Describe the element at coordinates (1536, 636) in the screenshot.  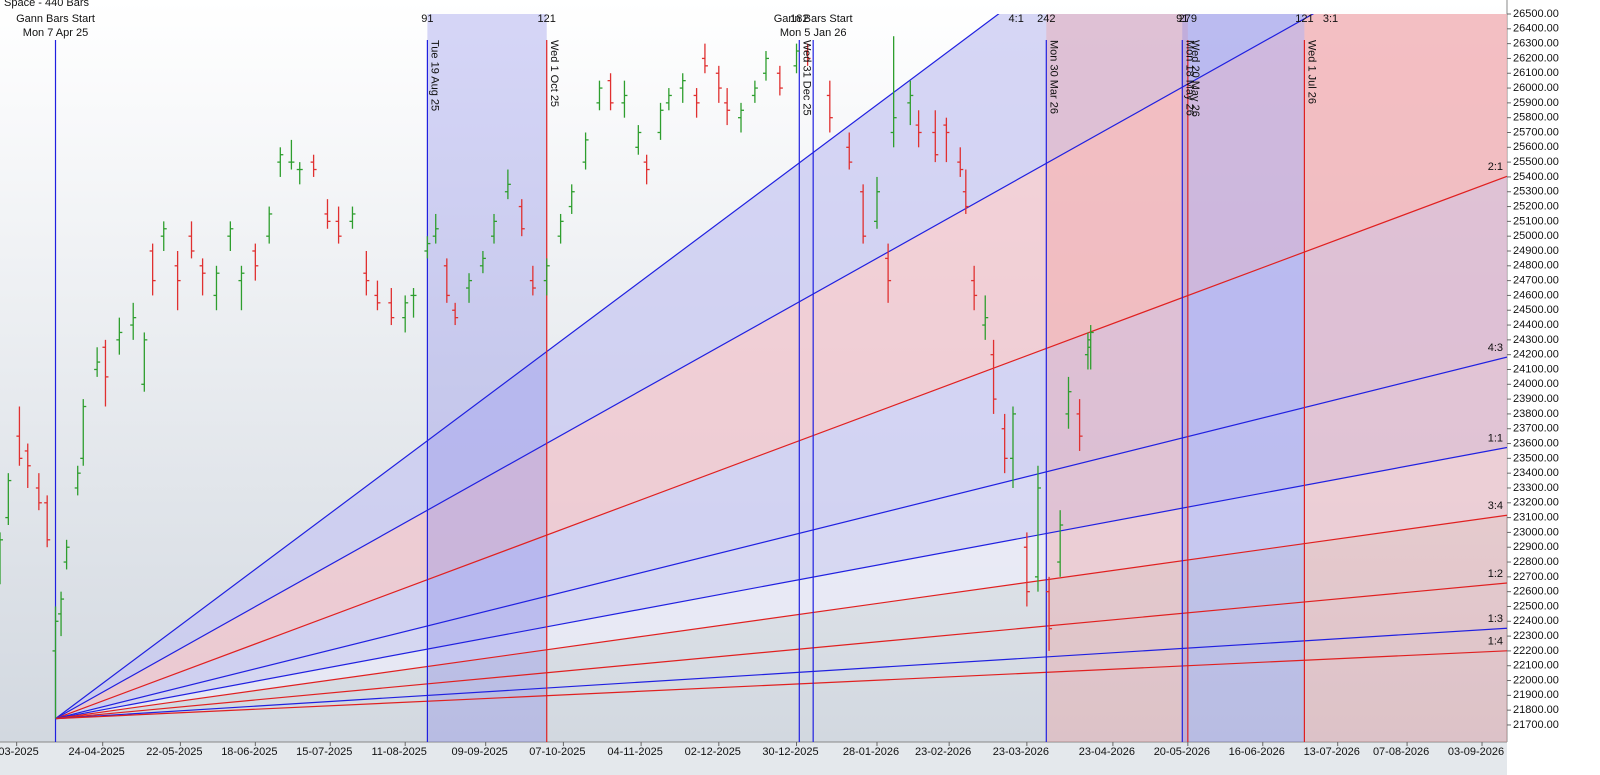
I see `y-tick-label: 22300.00` at that location.